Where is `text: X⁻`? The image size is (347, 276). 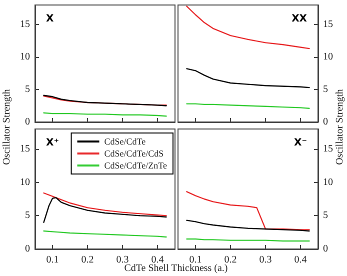
text: X⁻ is located at coordinates (301, 143).